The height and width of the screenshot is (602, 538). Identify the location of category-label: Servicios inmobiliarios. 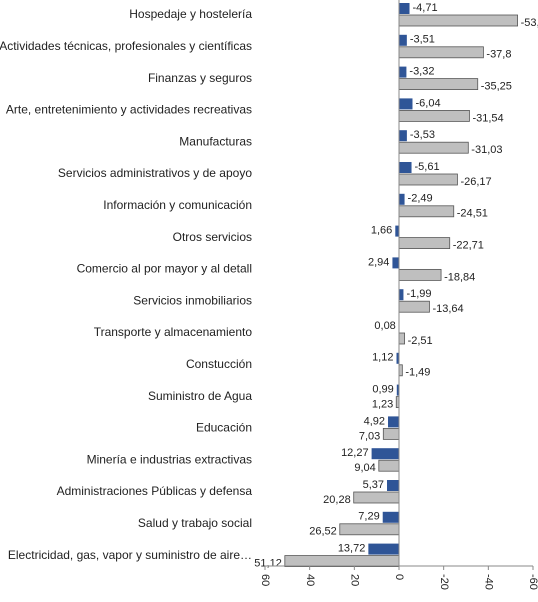
(192, 300).